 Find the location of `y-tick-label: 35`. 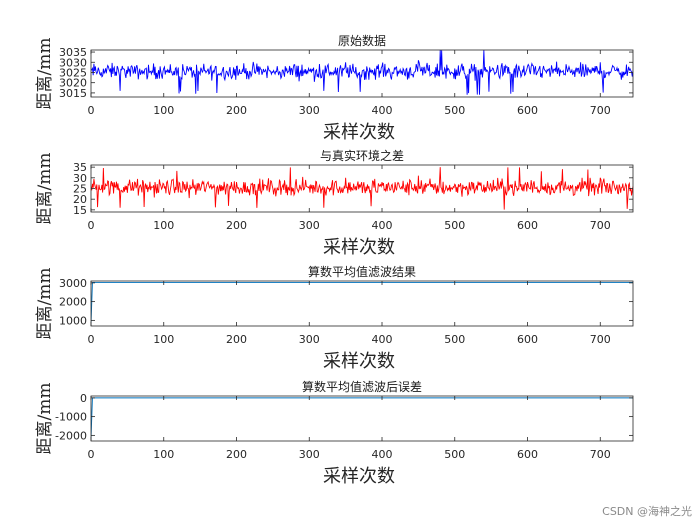

y-tick-label: 35 is located at coordinates (80, 167).